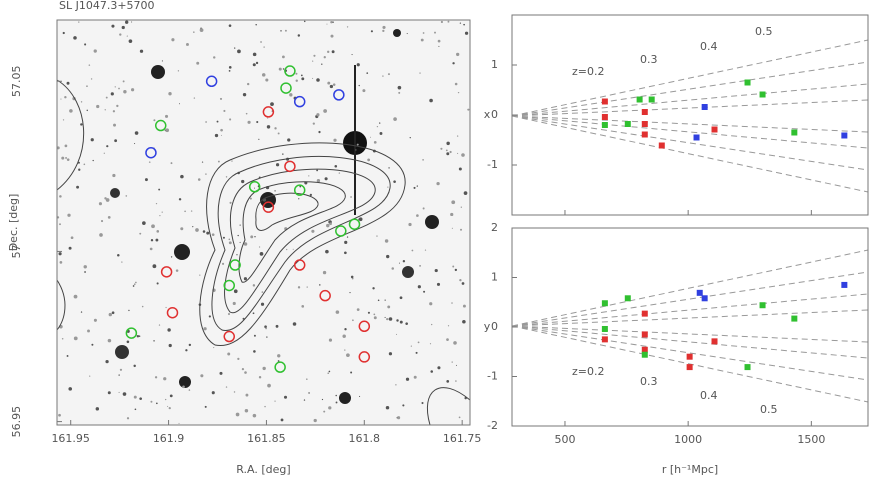 The height and width of the screenshot is (484, 872). What do you see at coordinates (494, 277) in the screenshot?
I see `y-tick-label: 1` at bounding box center [494, 277].